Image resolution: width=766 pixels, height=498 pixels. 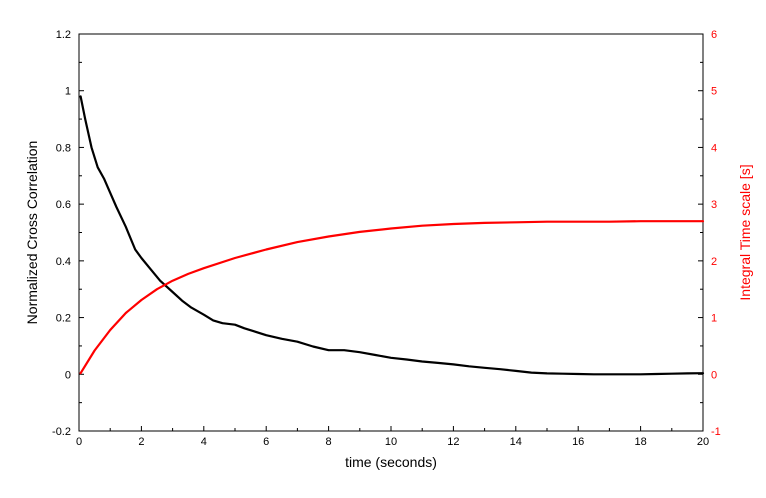 What do you see at coordinates (63, 262) in the screenshot?
I see `y-tick-label: 0.4` at bounding box center [63, 262].